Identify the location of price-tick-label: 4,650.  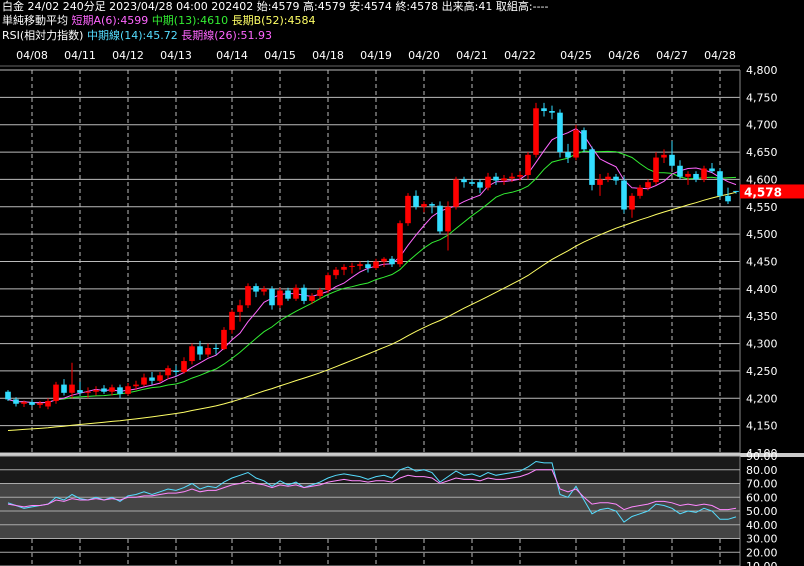
(762, 152).